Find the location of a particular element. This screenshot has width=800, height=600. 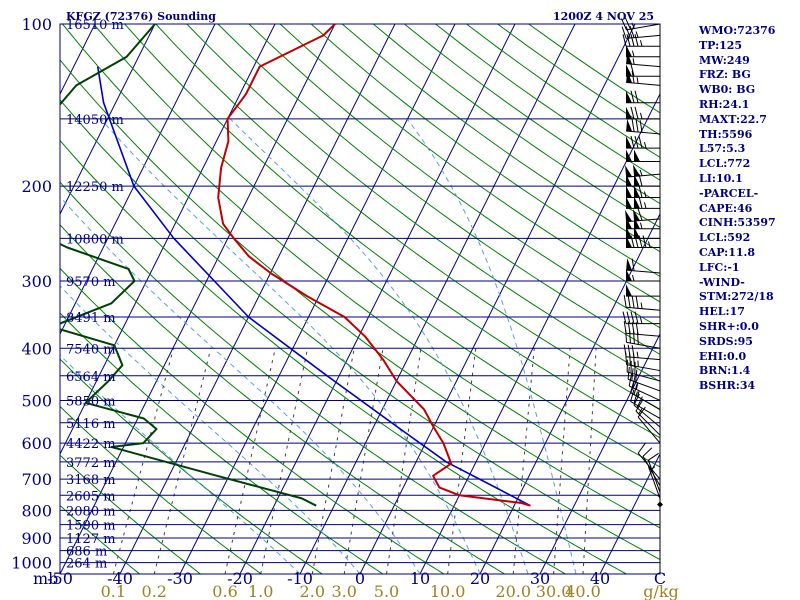

pressure-label: 900 is located at coordinates (36, 538).